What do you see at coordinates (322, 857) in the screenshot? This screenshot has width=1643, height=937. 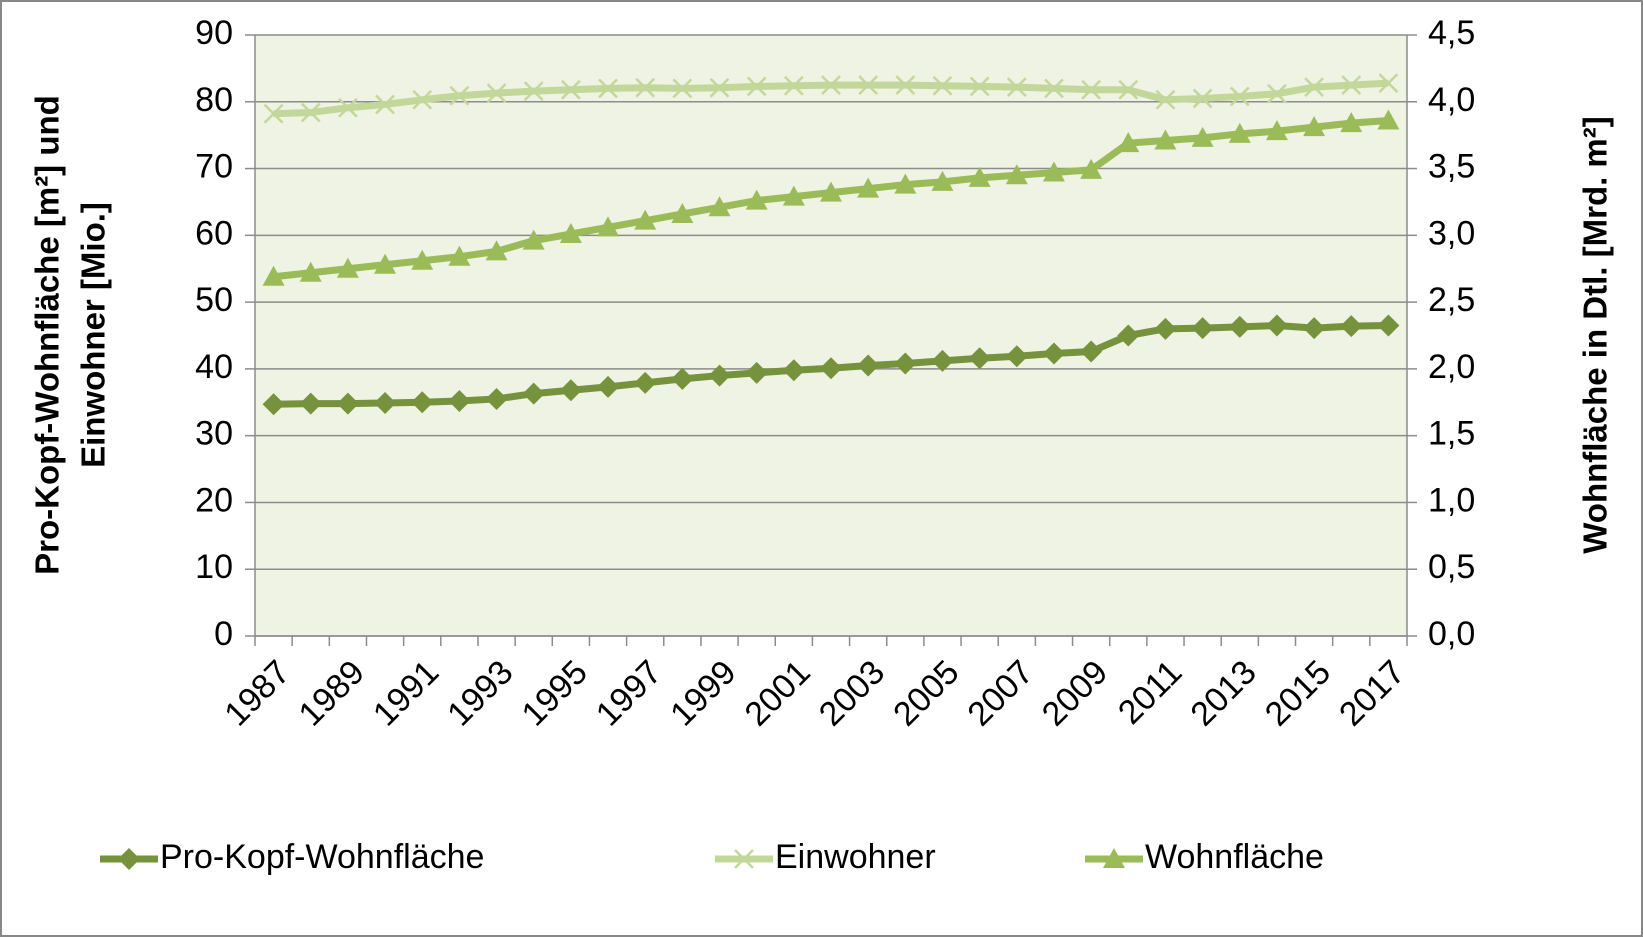 I see `legend-label: Pro-Kopf-Wohnfläche` at bounding box center [322, 857].